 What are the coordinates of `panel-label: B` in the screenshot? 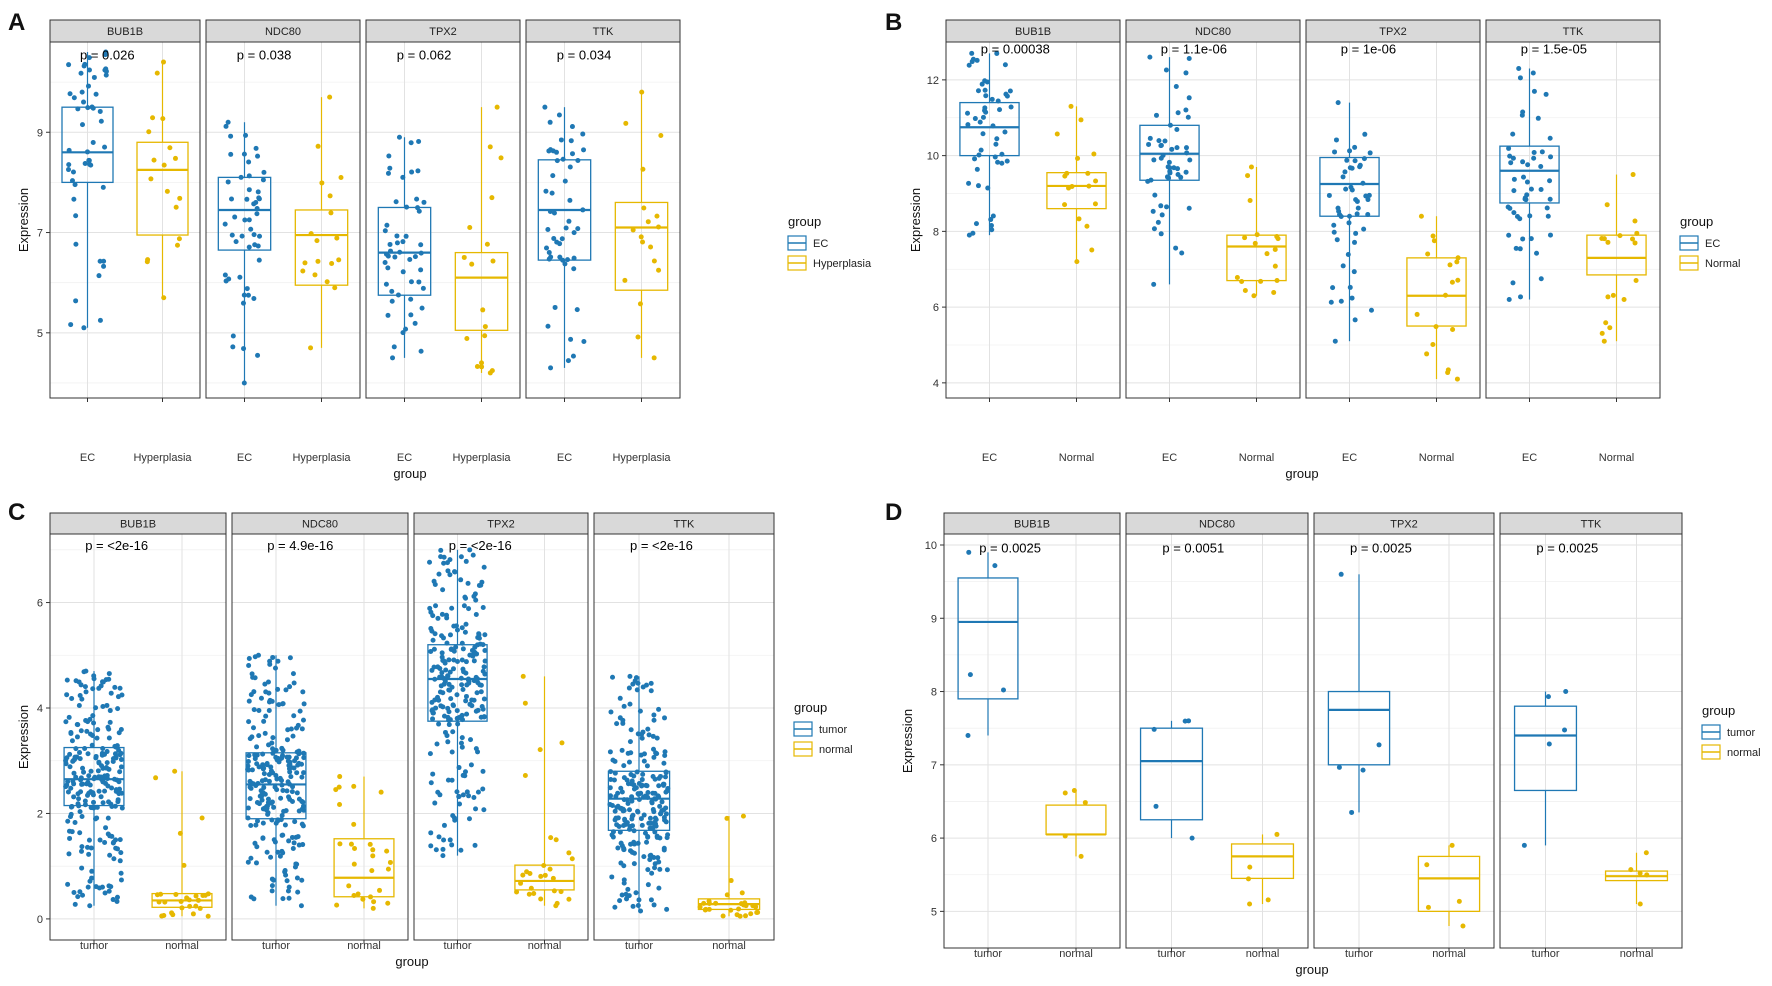 It's located at (893, 22).